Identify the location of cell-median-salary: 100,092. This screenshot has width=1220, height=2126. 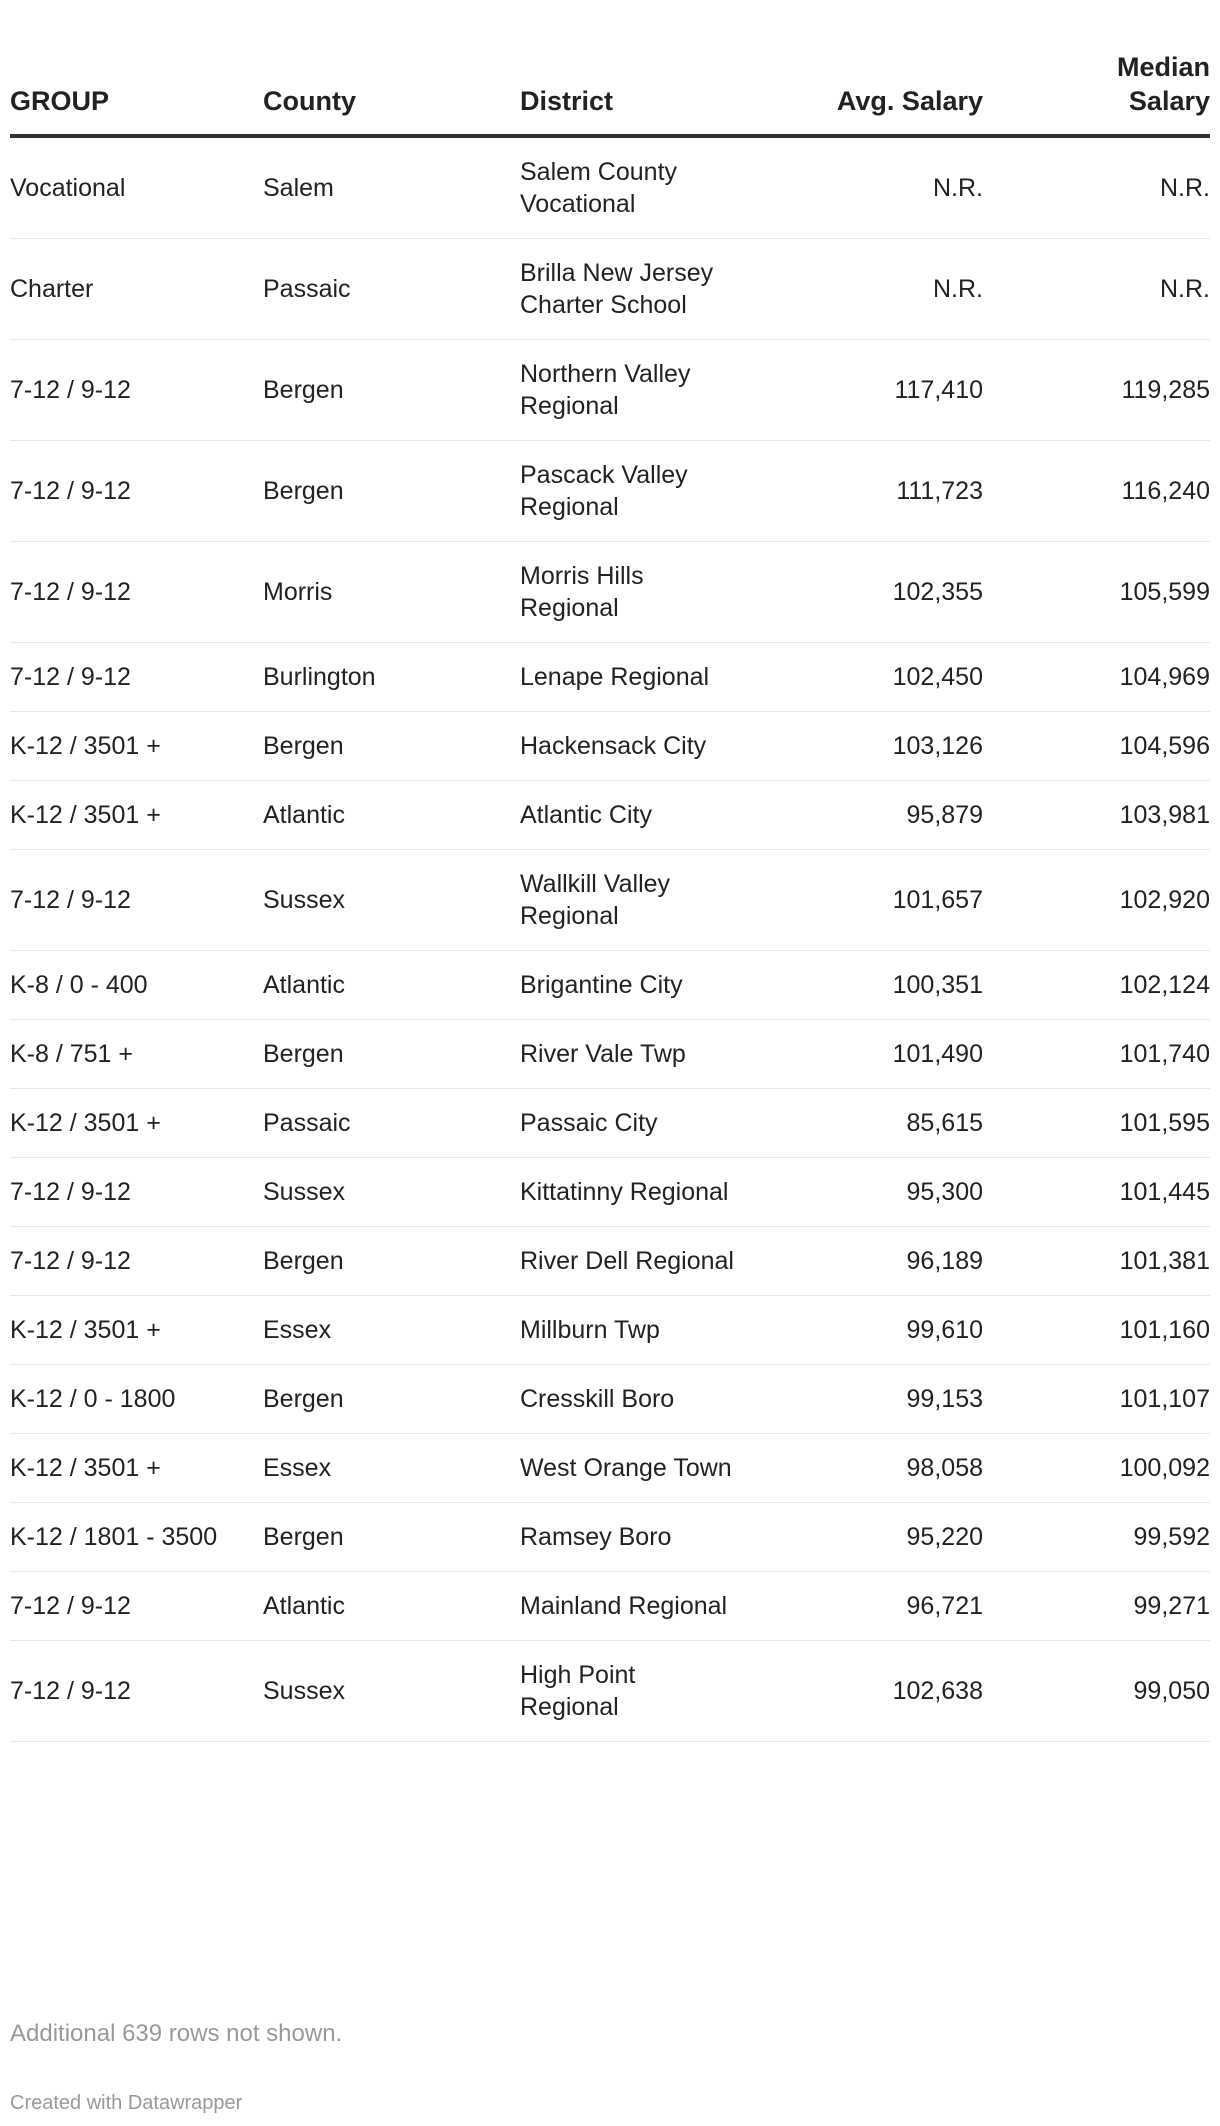
(1096, 1468).